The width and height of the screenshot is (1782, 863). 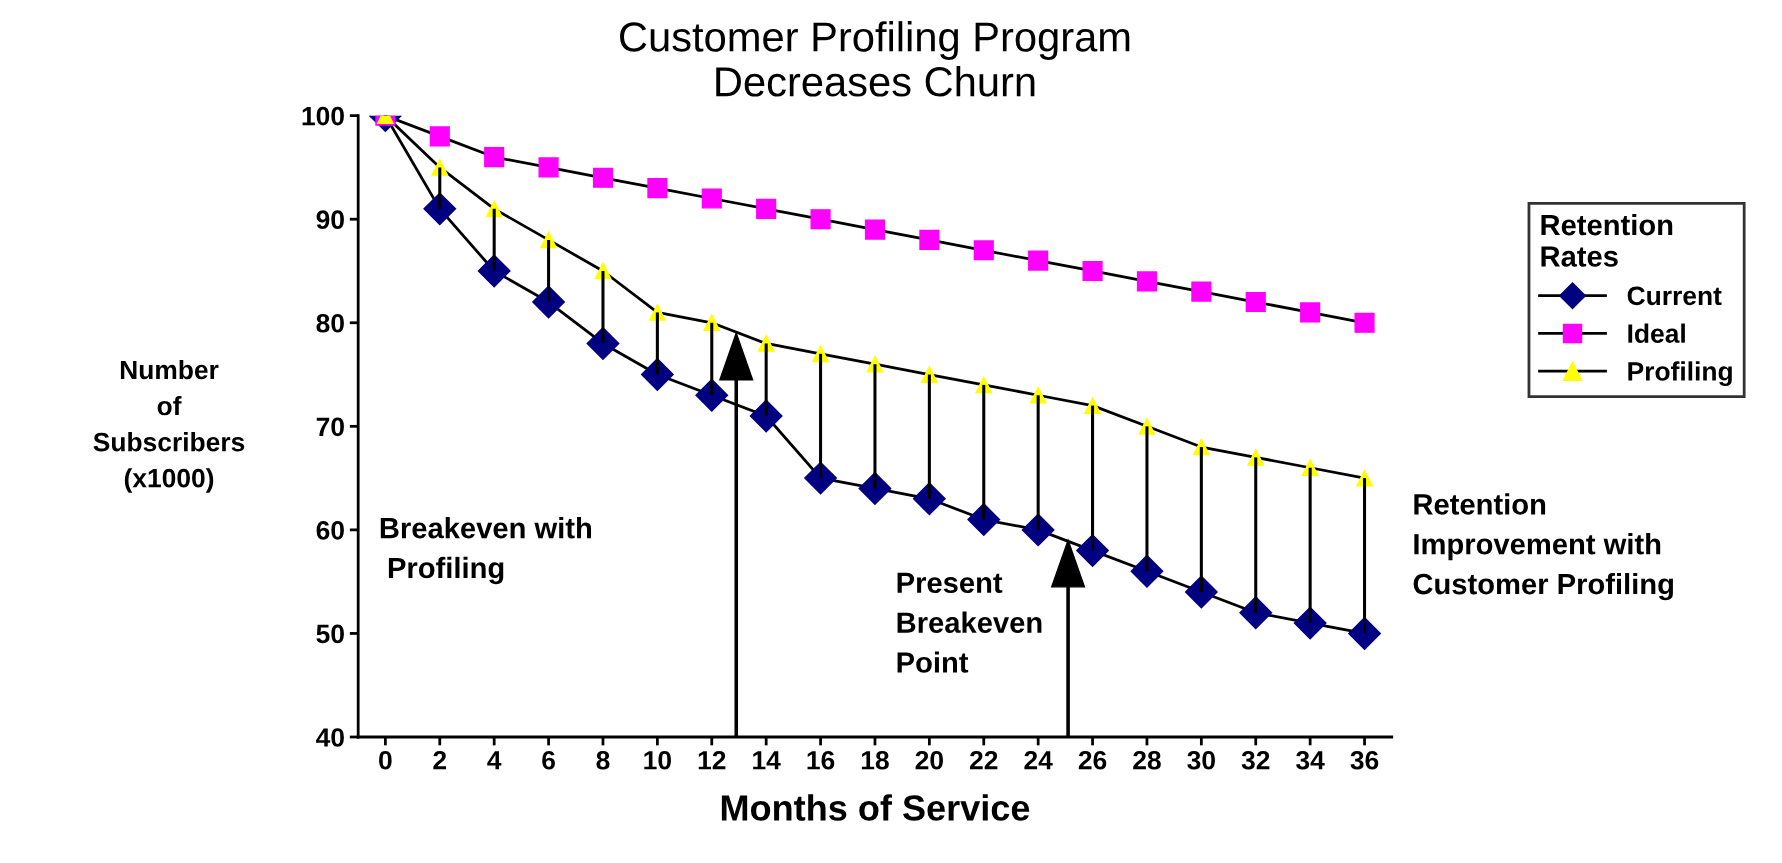 I want to click on legend-title: Retention Rates, so click(x=1607, y=240).